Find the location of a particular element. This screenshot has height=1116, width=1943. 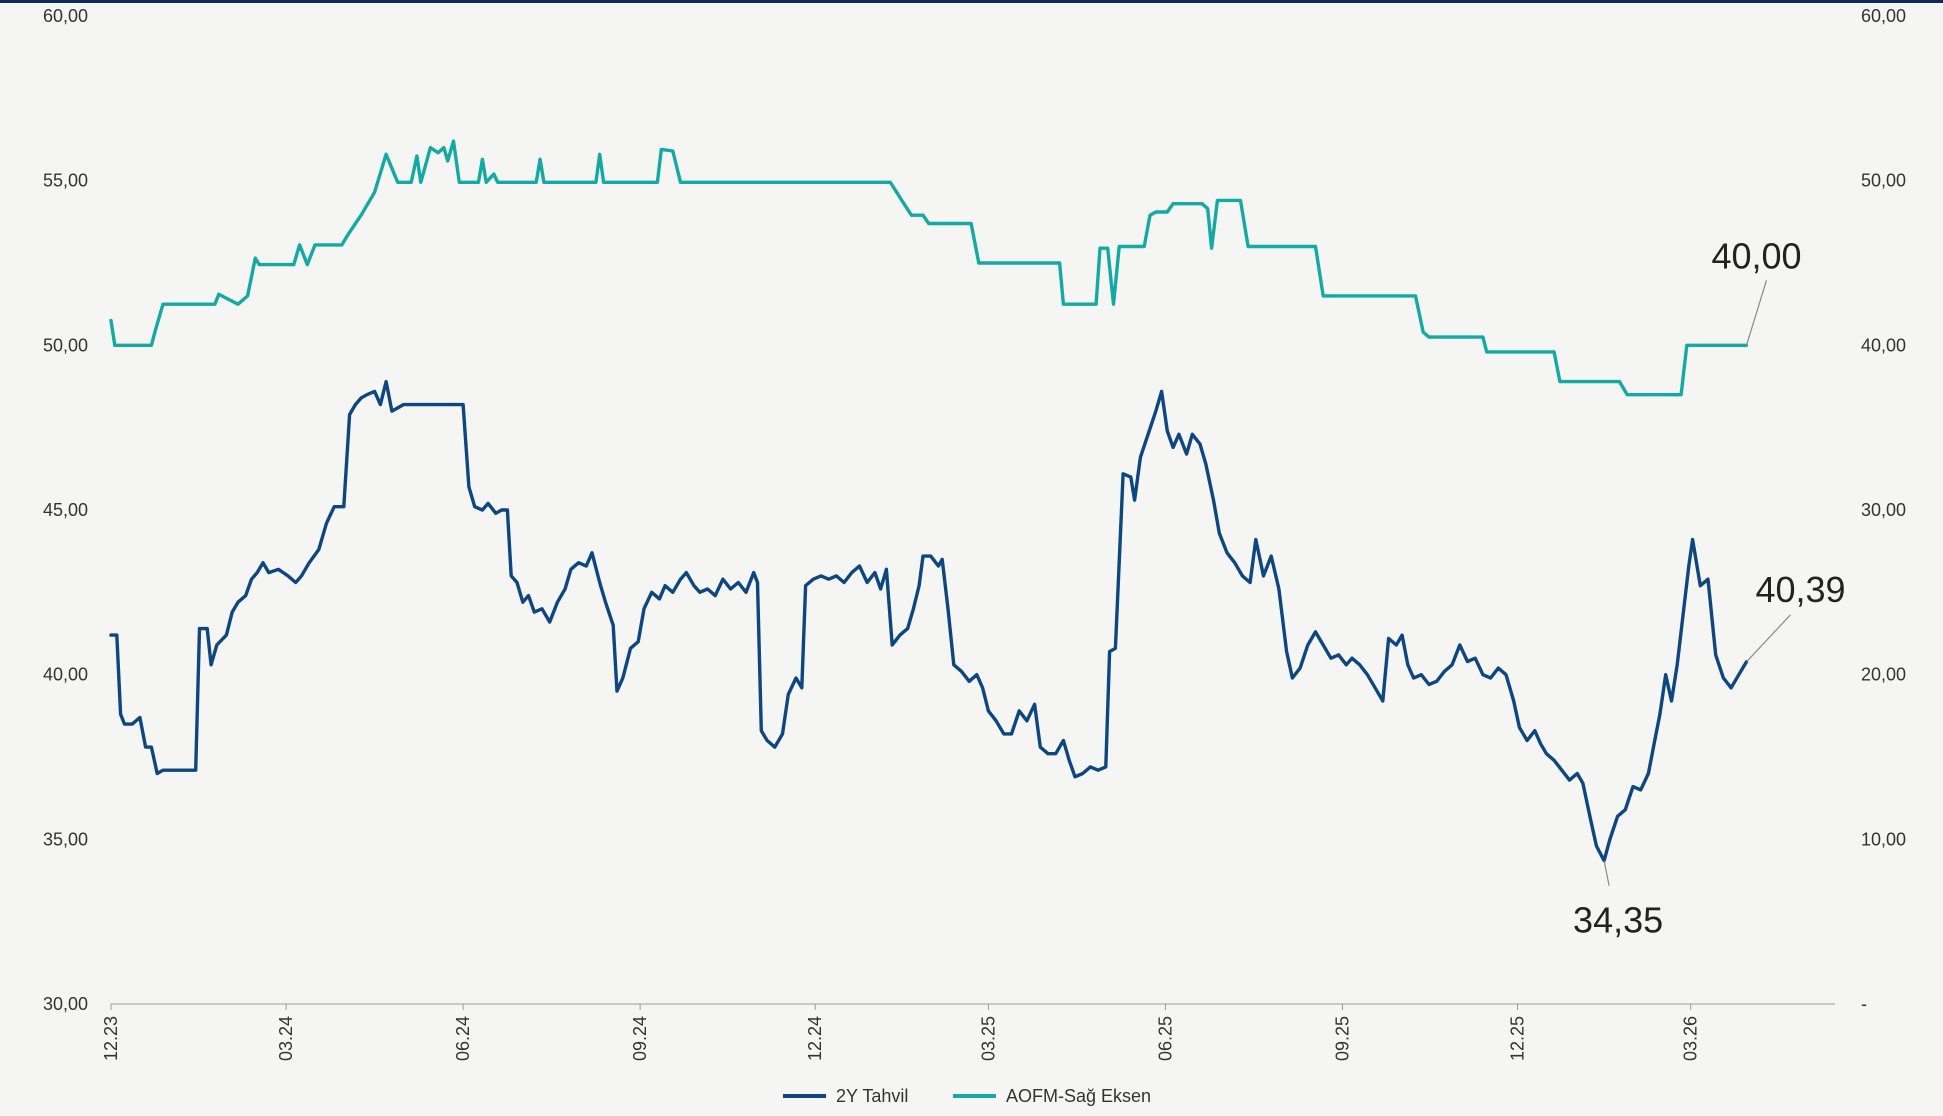

annotations: 40,00 40,39 34,35 is located at coordinates (1709, 587).